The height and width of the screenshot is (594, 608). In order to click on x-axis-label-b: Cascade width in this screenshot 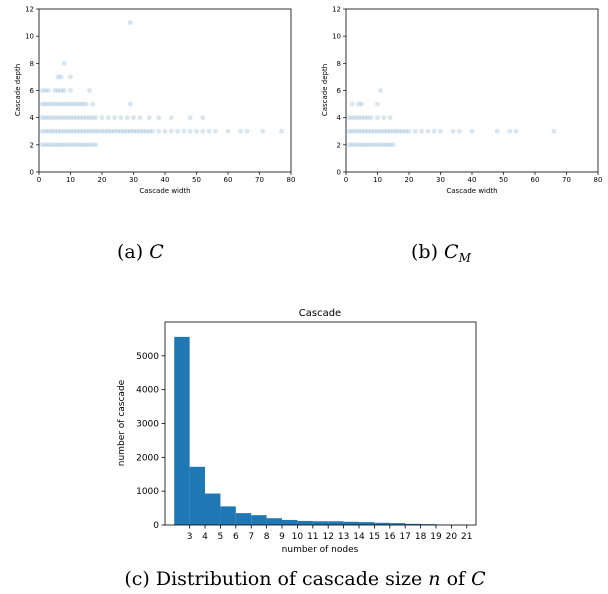, I will do `click(471, 191)`.